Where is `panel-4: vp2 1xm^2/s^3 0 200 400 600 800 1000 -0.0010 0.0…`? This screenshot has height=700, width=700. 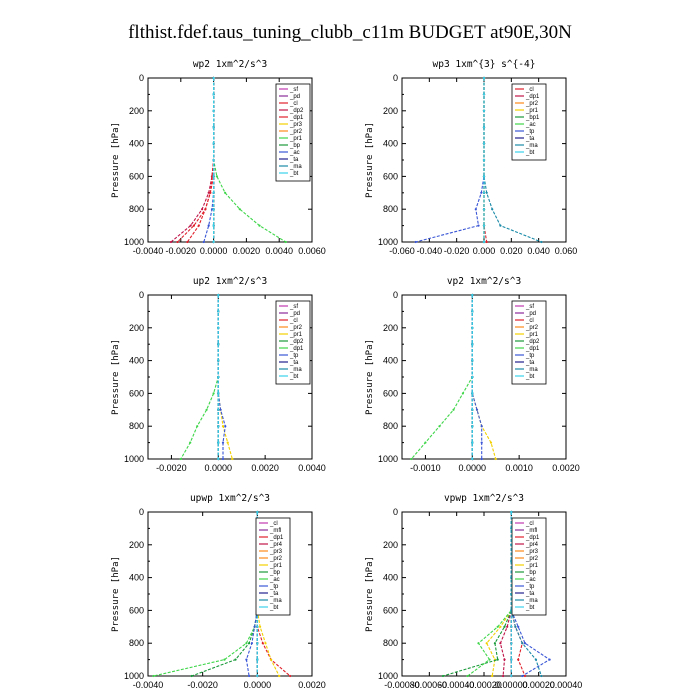
panel-4: vp2 1xm^2/s^3 0 200 400 600 800 1000 -0.0010 0.0… is located at coordinates (472, 374).